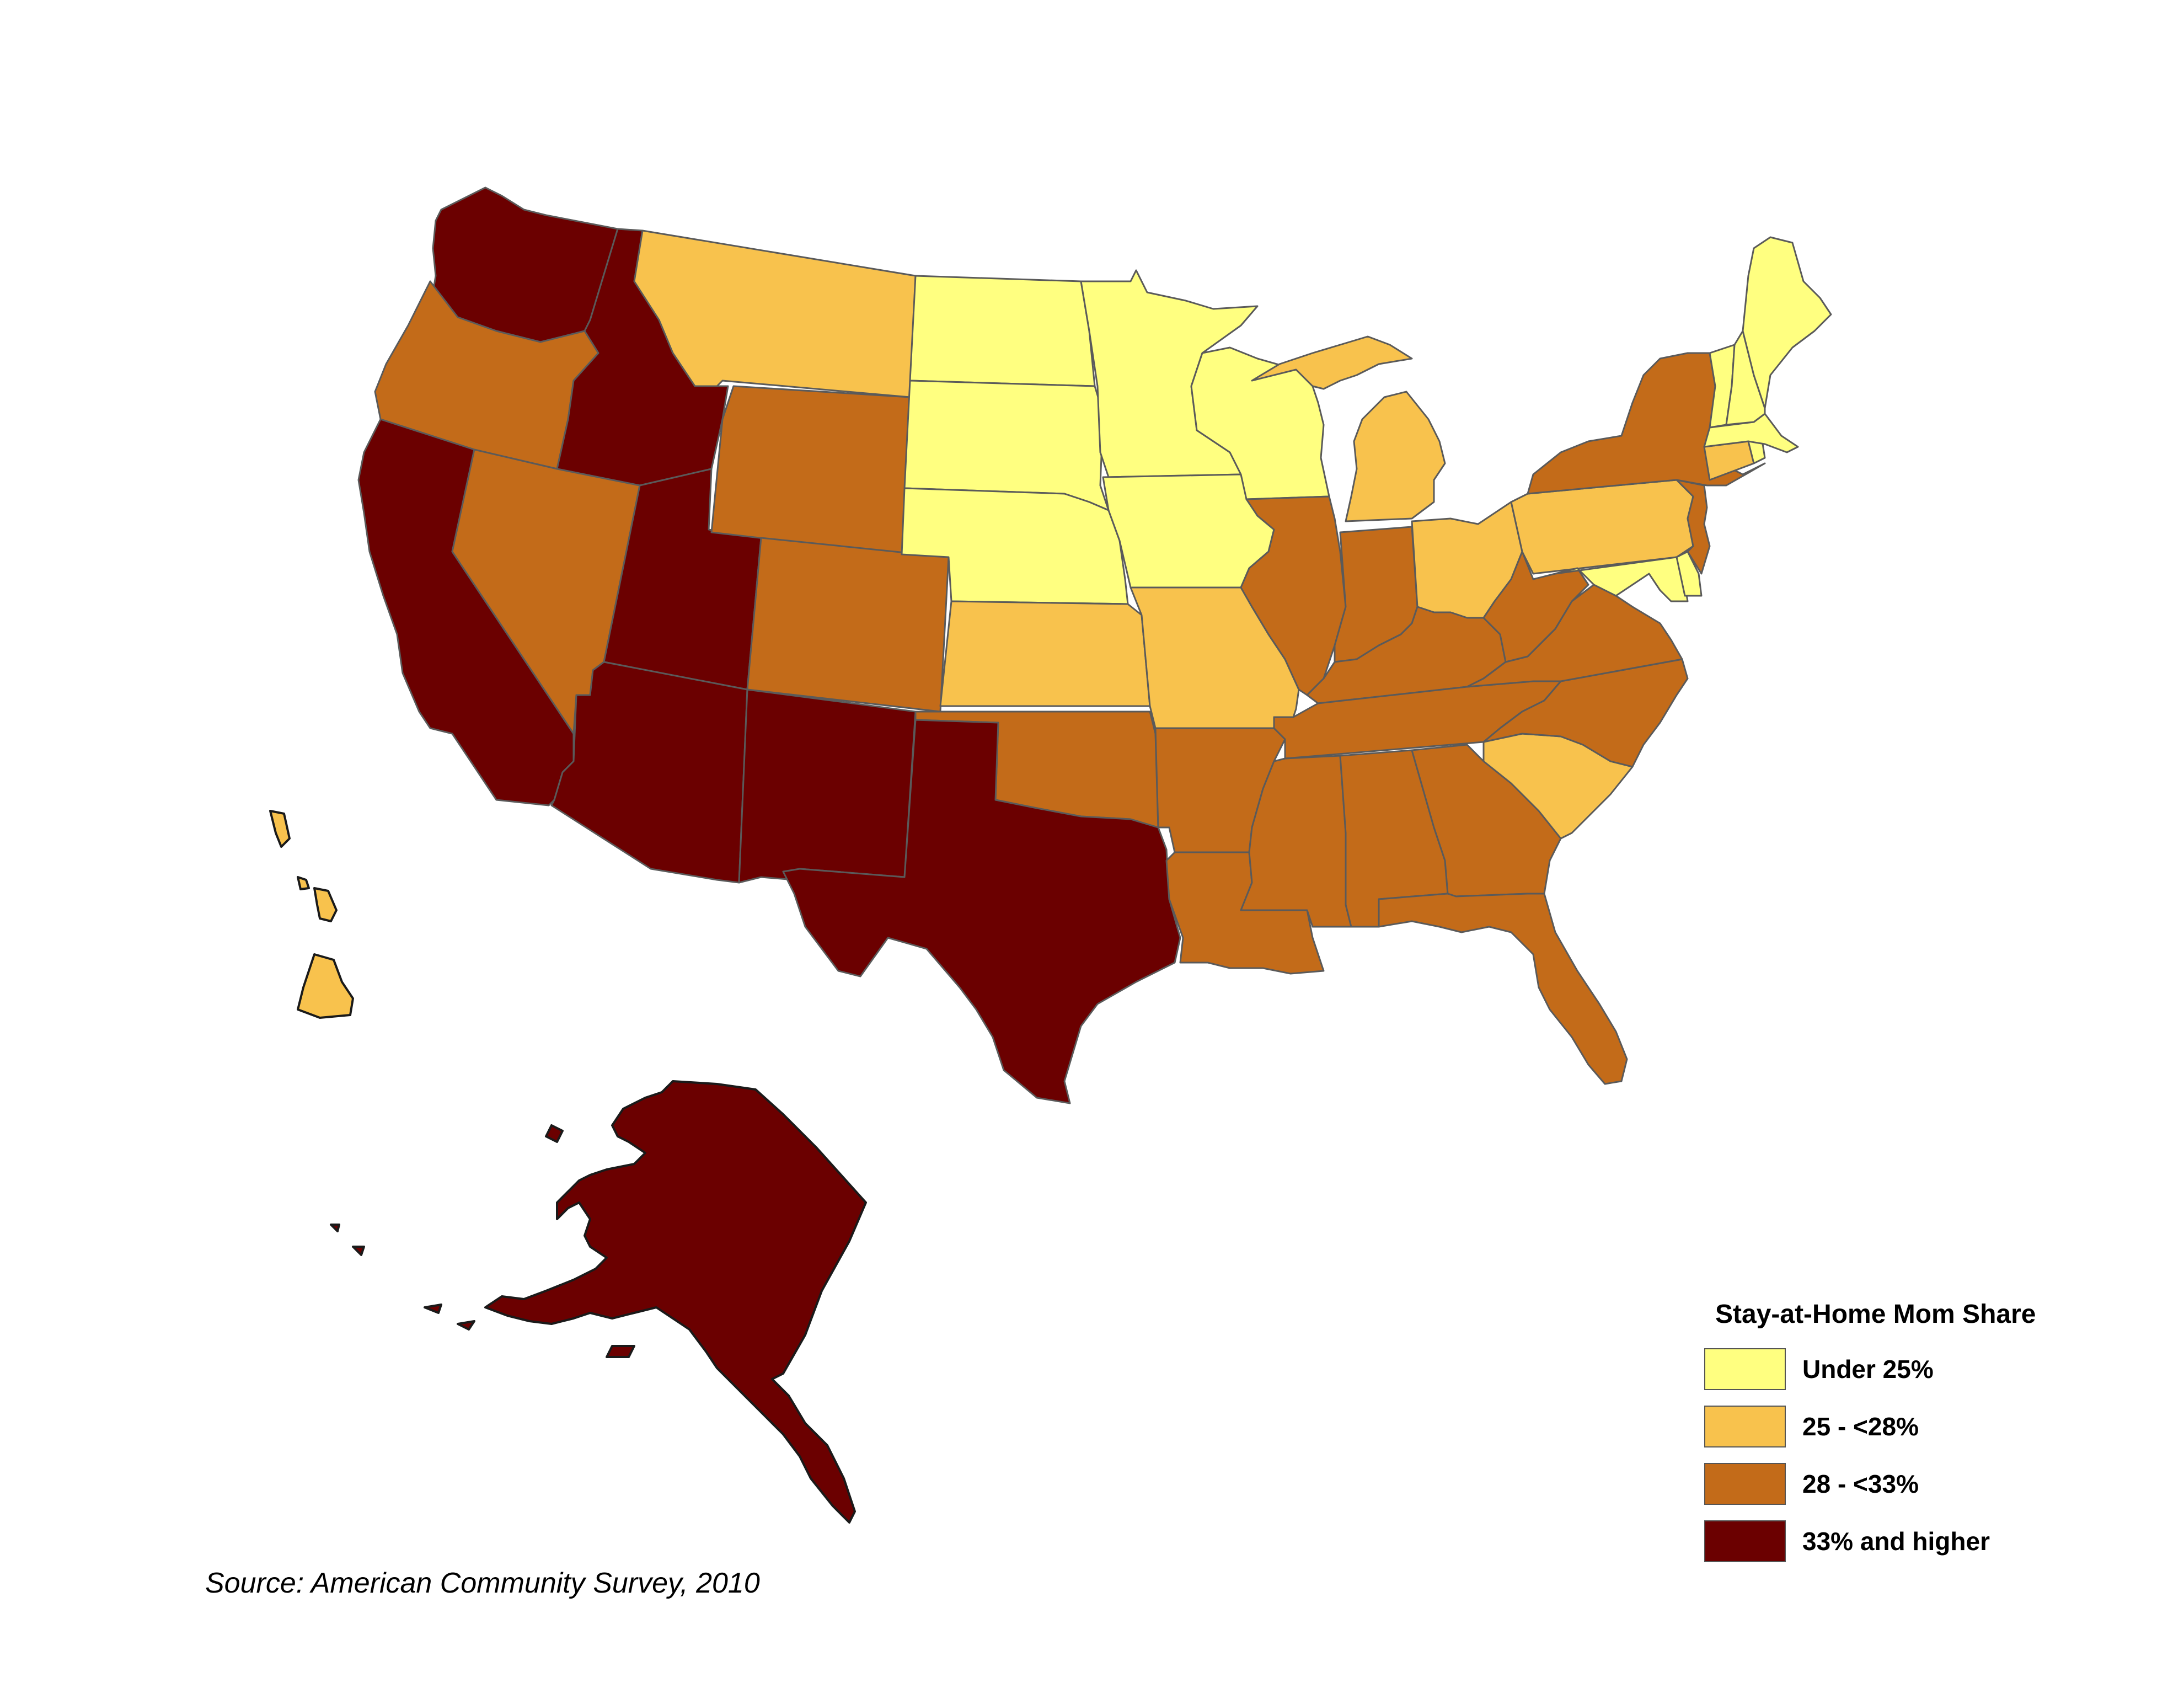 The image size is (2184, 1688). I want to click on state-WV, so click(1535, 607).